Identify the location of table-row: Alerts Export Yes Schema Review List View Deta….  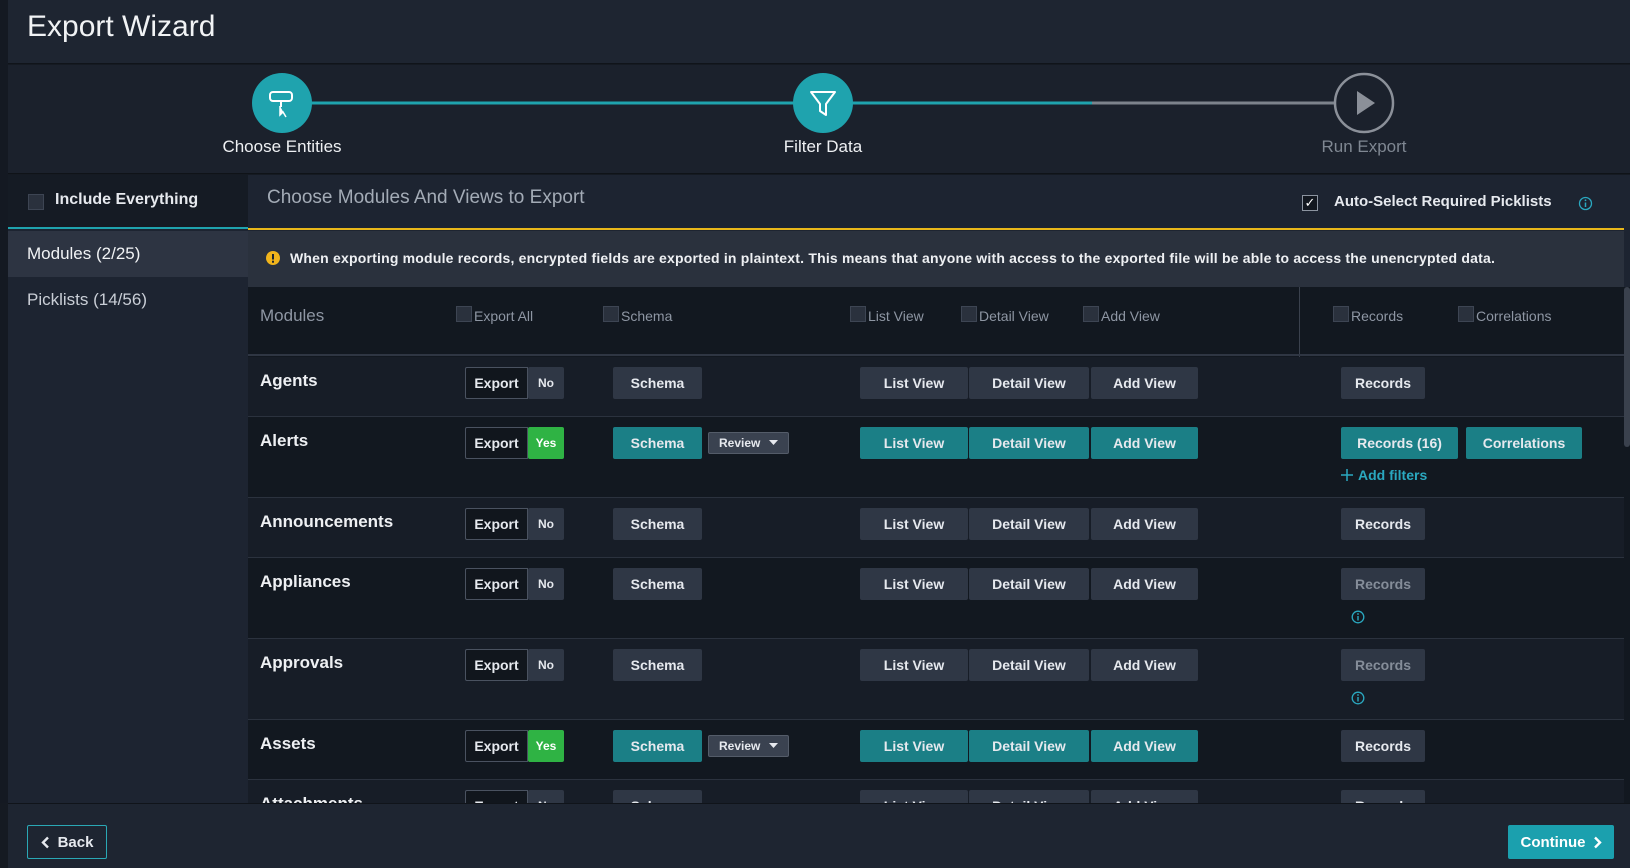
(936, 457).